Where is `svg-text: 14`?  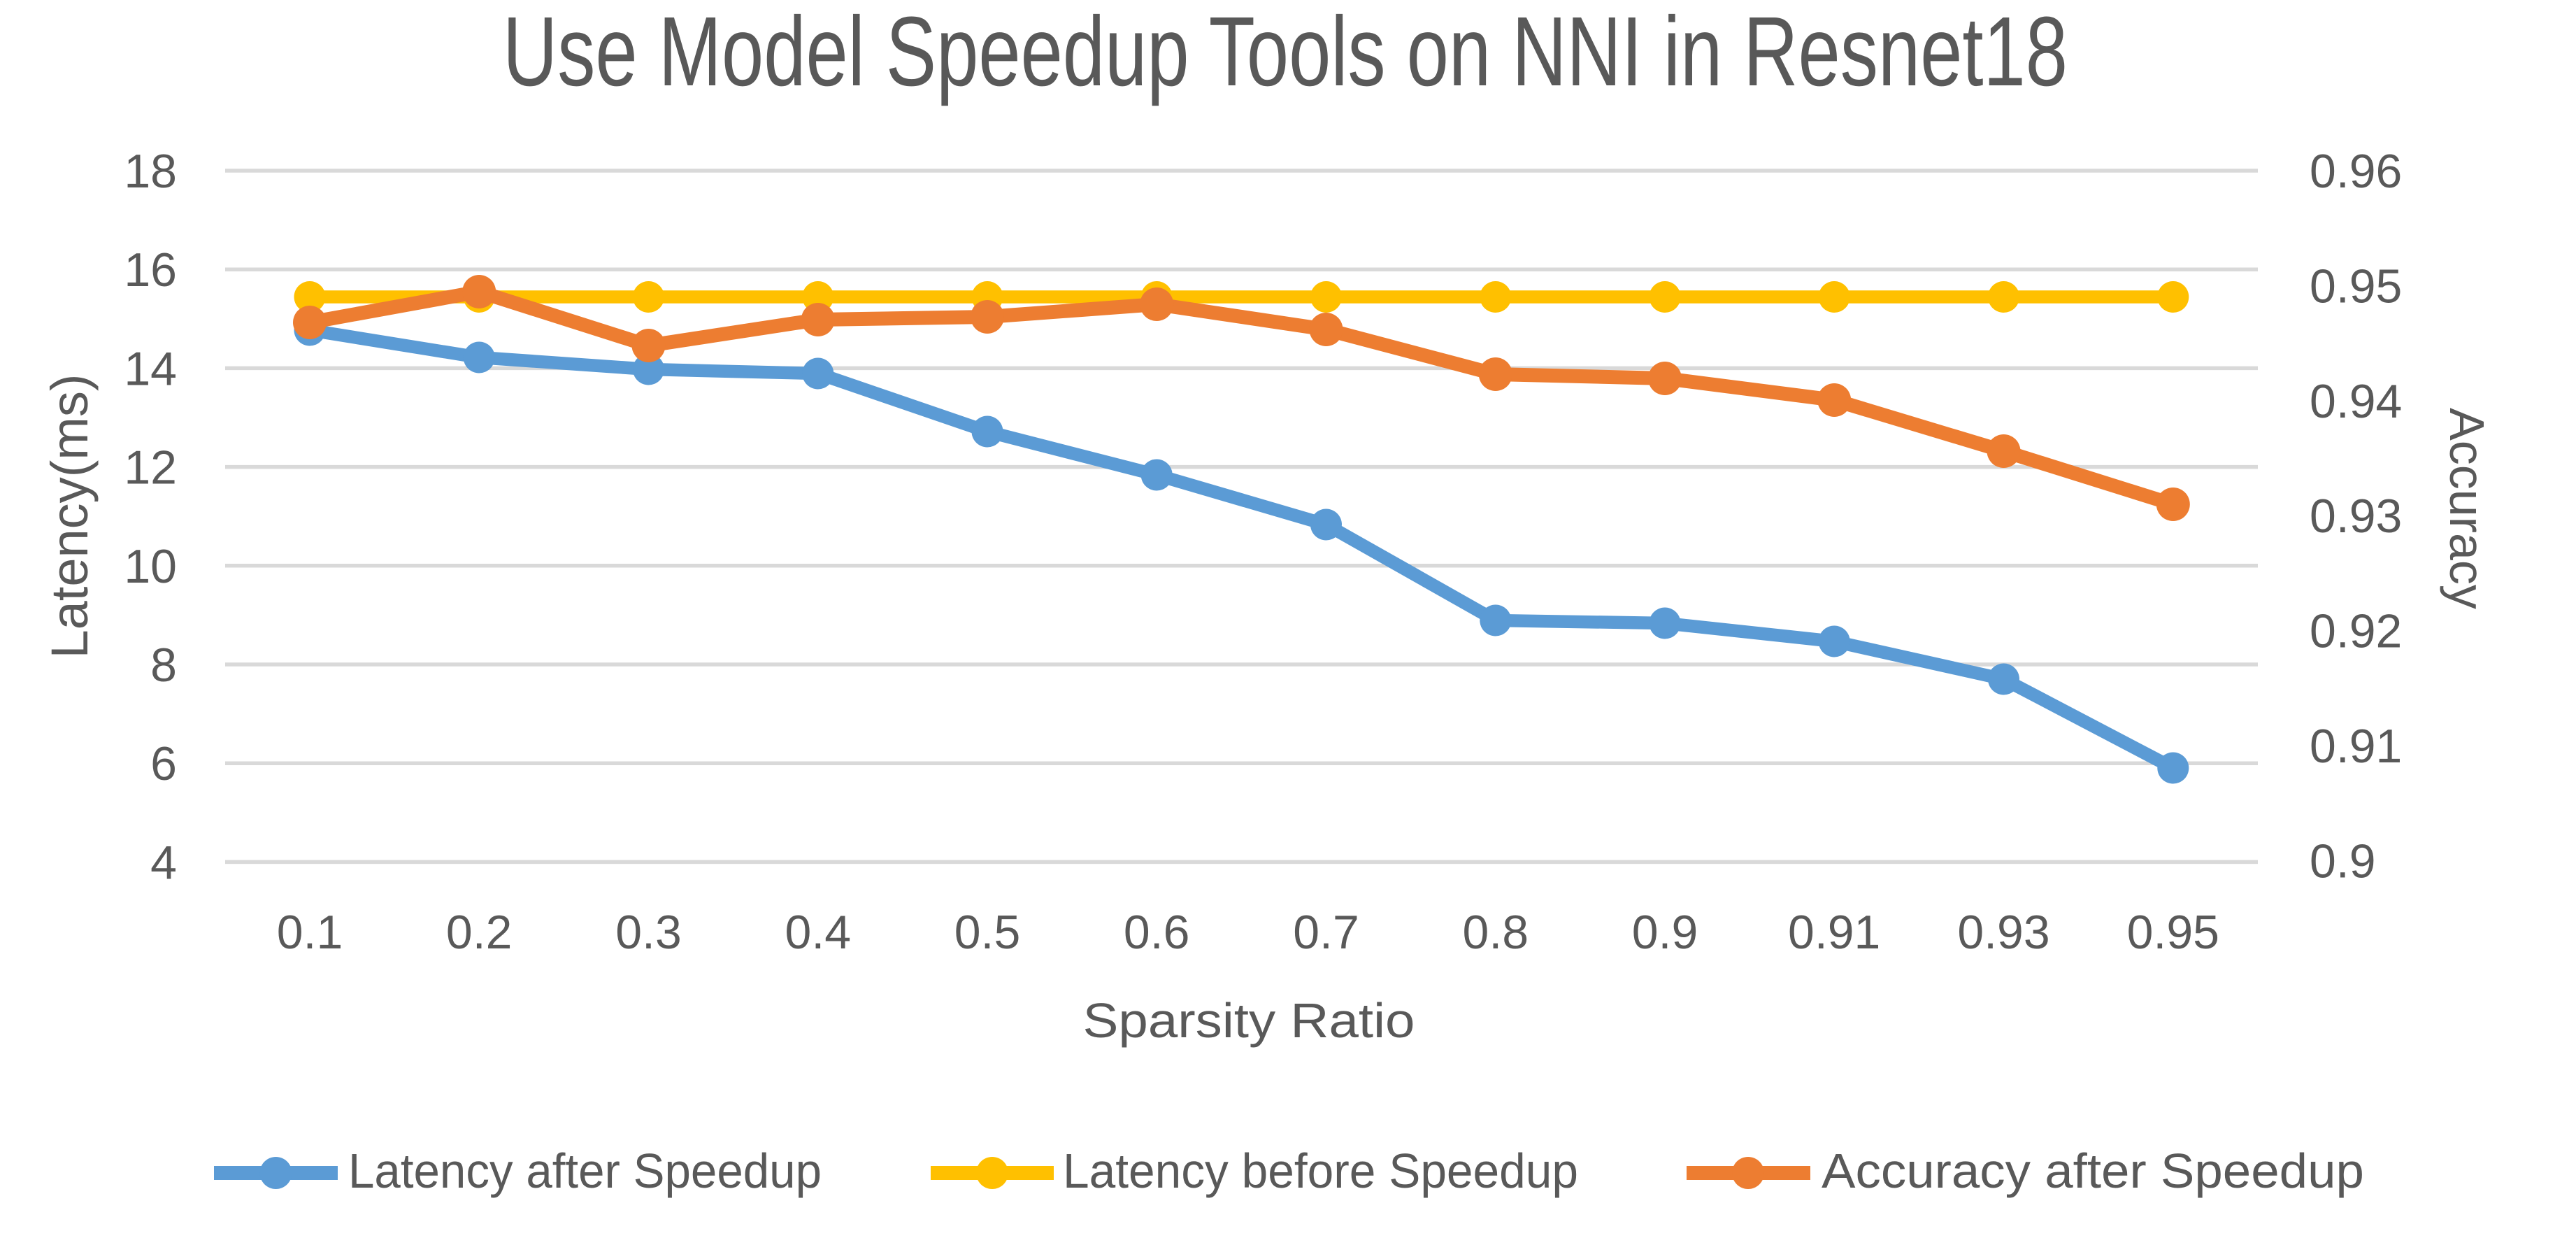
svg-text: 14 is located at coordinates (150, 368).